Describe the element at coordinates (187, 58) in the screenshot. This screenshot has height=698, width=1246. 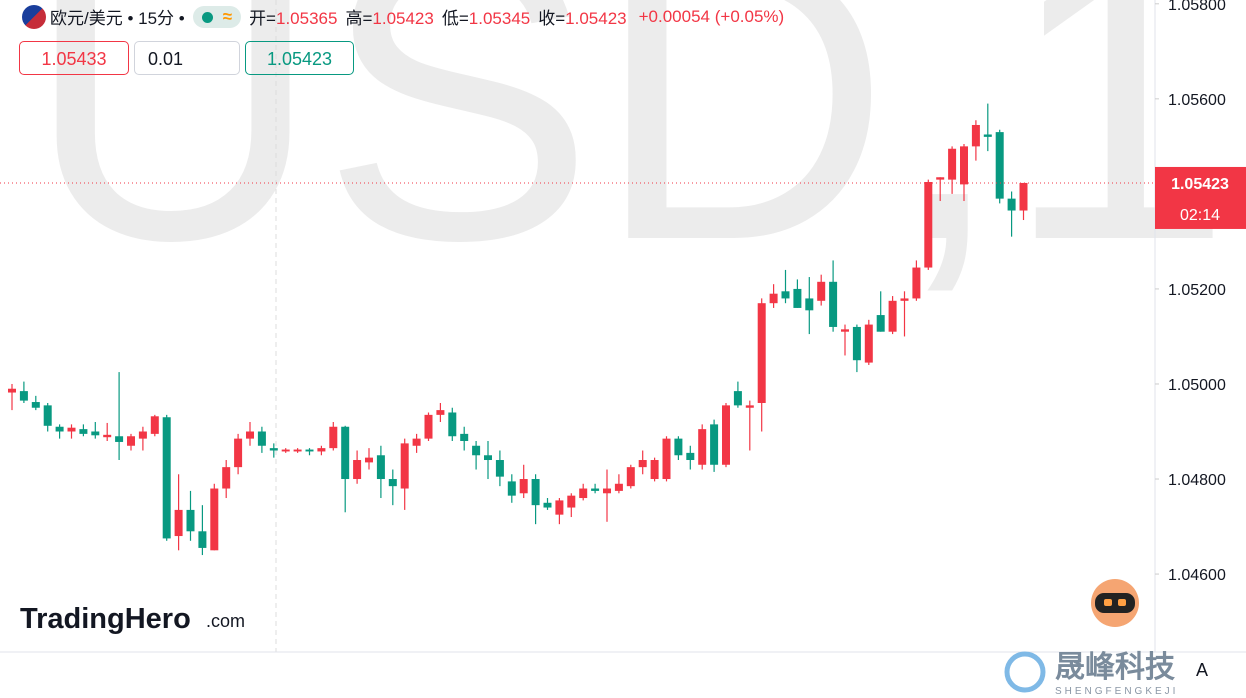
I see `quantity-input: 0.01` at that location.